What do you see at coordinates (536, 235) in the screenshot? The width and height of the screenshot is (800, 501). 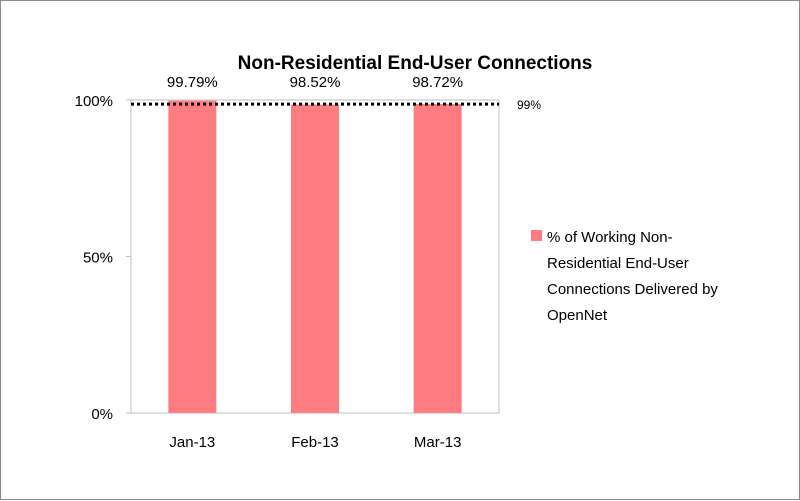 I see `legend-swatch` at bounding box center [536, 235].